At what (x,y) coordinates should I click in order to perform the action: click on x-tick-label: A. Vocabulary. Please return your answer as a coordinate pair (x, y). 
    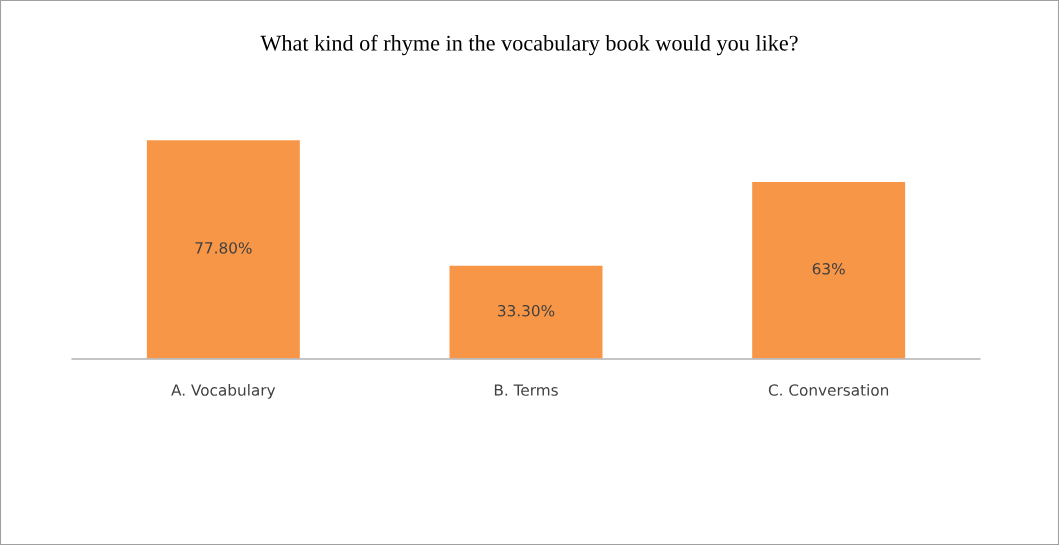
    Looking at the image, I should click on (223, 391).